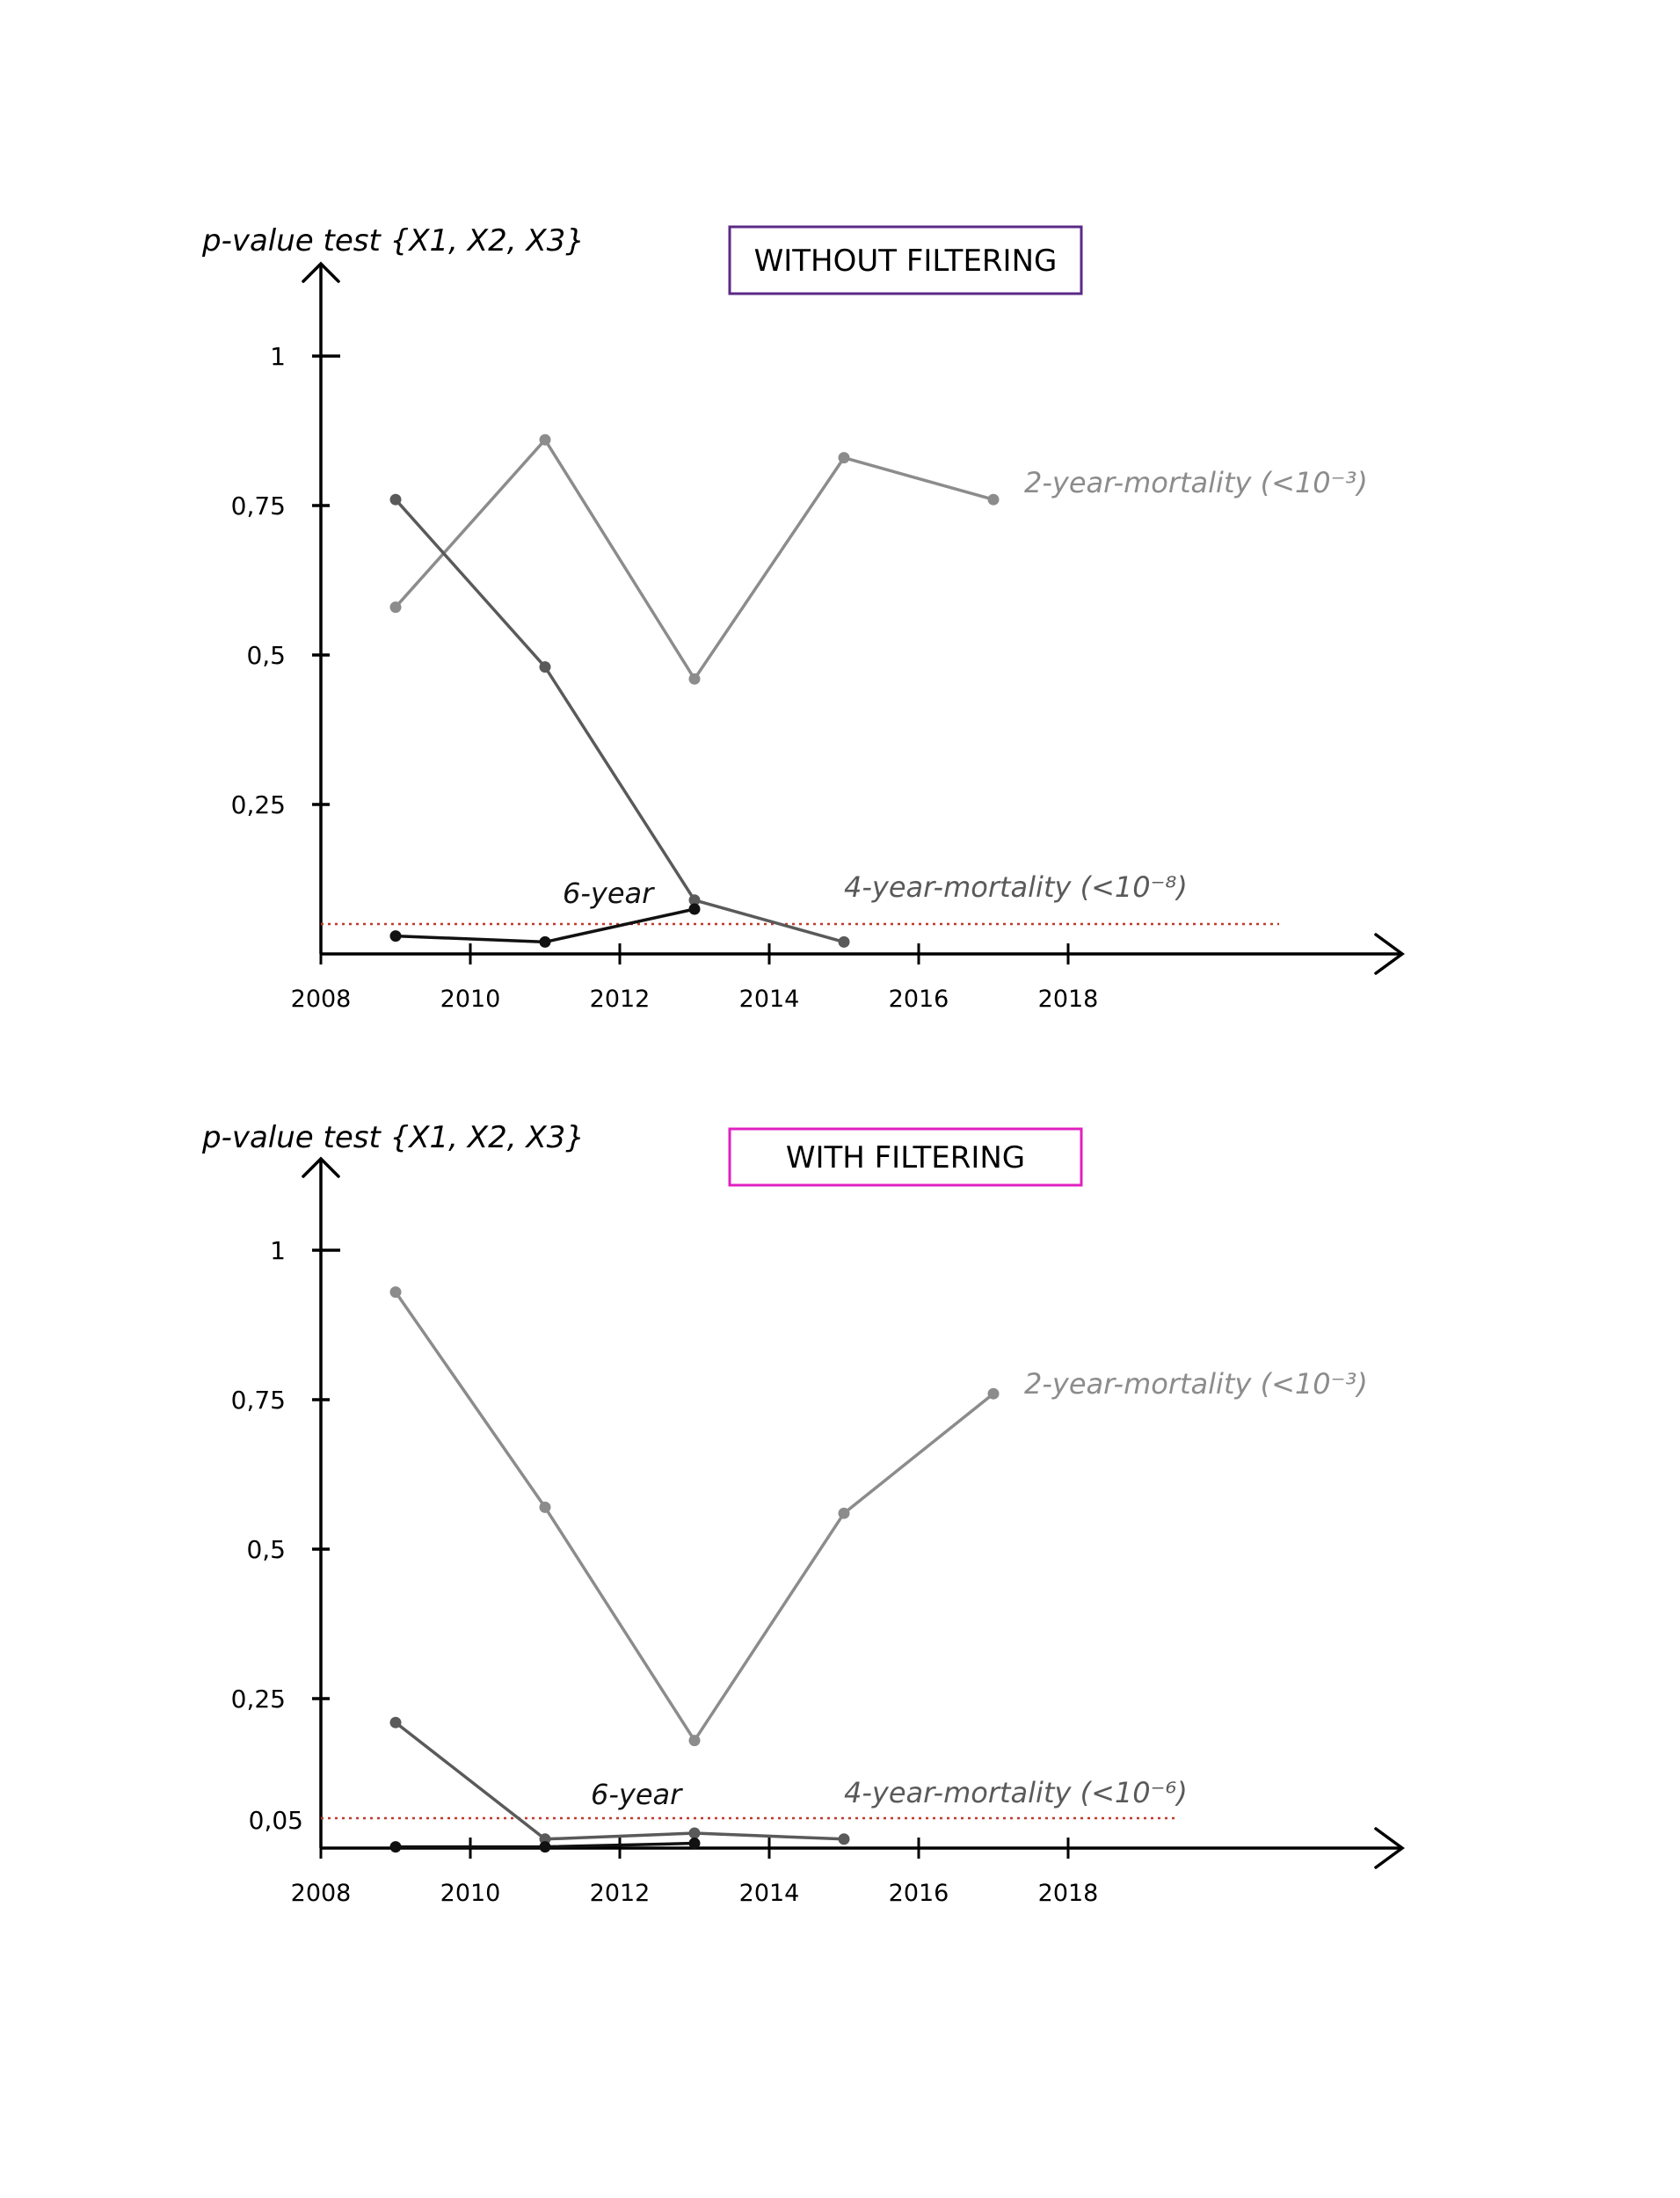 Image resolution: width=1680 pixels, height=2198 pixels. Describe the element at coordinates (276, 1820) in the screenshot. I see `threshold-label: 0,05` at that location.